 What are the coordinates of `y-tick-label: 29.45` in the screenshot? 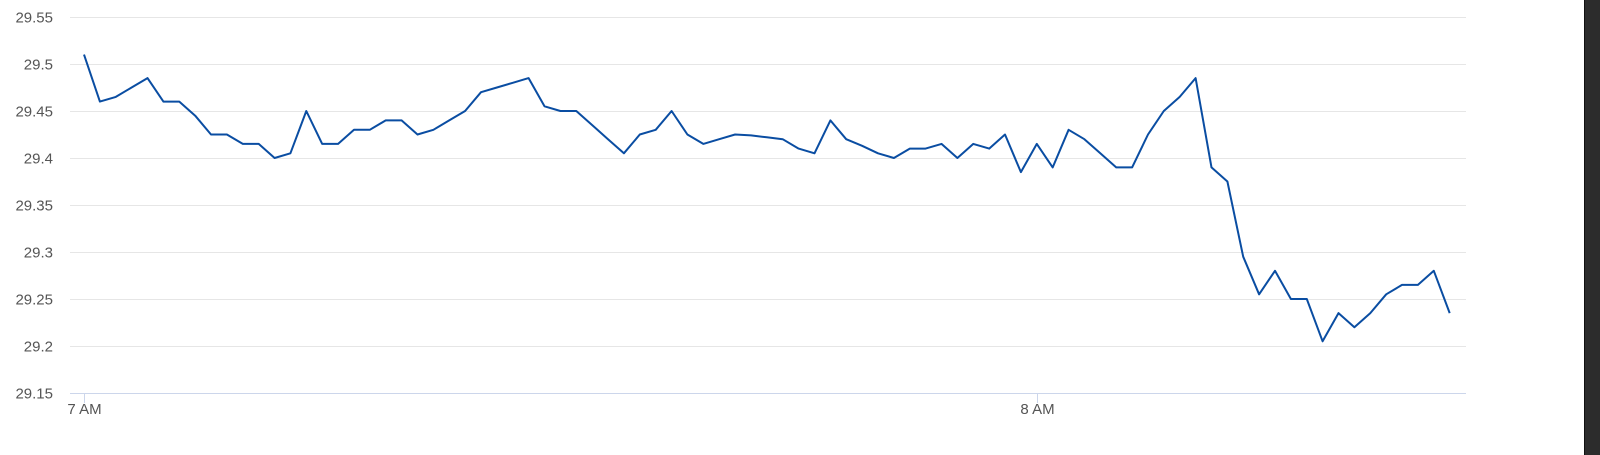 It's located at (34, 112).